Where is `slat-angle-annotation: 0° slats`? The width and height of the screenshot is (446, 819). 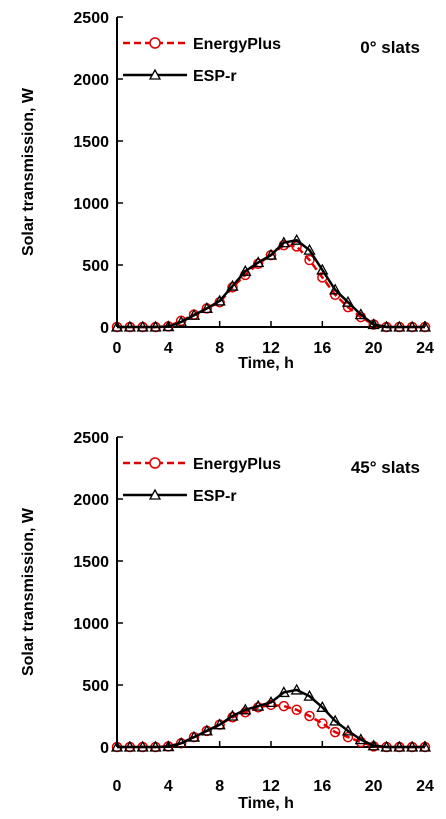 slat-angle-annotation: 0° slats is located at coordinates (390, 47).